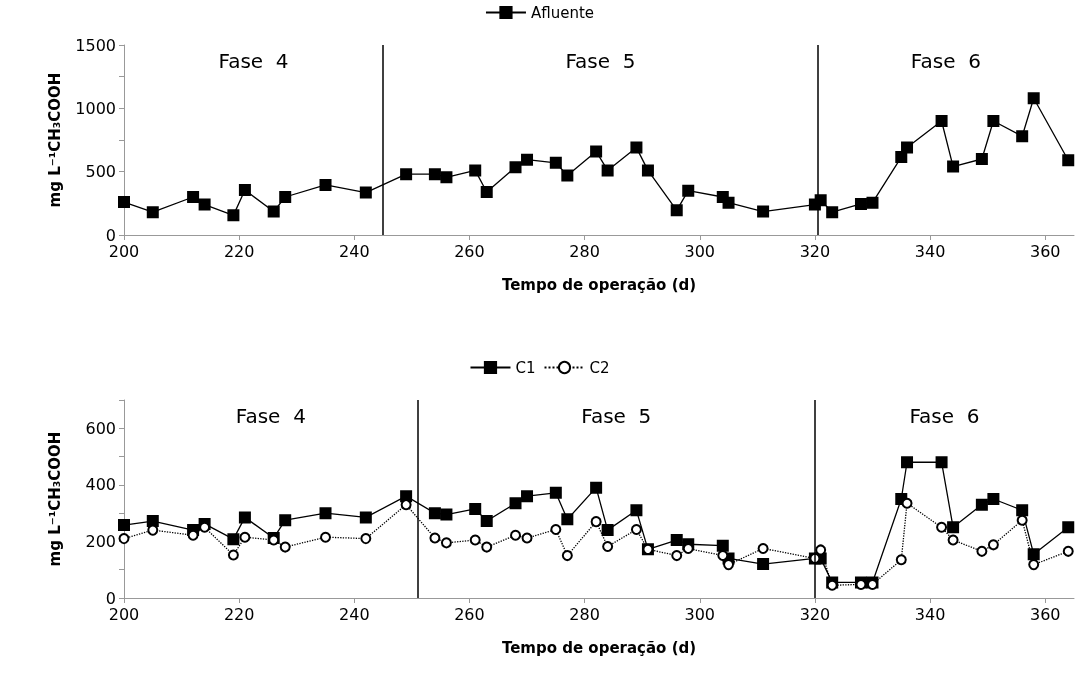 The height and width of the screenshot is (693, 1079). Describe the element at coordinates (525, 367) in the screenshot. I see `legend-label: C1` at that location.